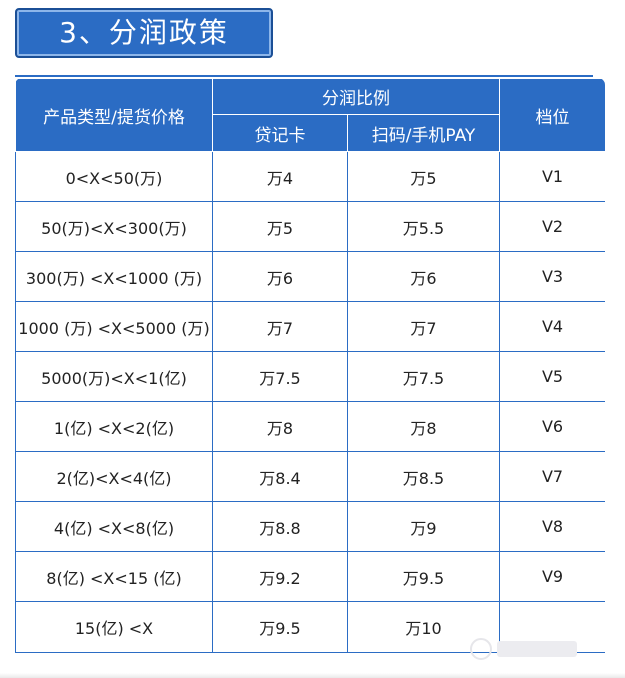  I want to click on table-row: 4(亿) <X<8(亿) 万8.8 万9 V8, so click(310, 526).